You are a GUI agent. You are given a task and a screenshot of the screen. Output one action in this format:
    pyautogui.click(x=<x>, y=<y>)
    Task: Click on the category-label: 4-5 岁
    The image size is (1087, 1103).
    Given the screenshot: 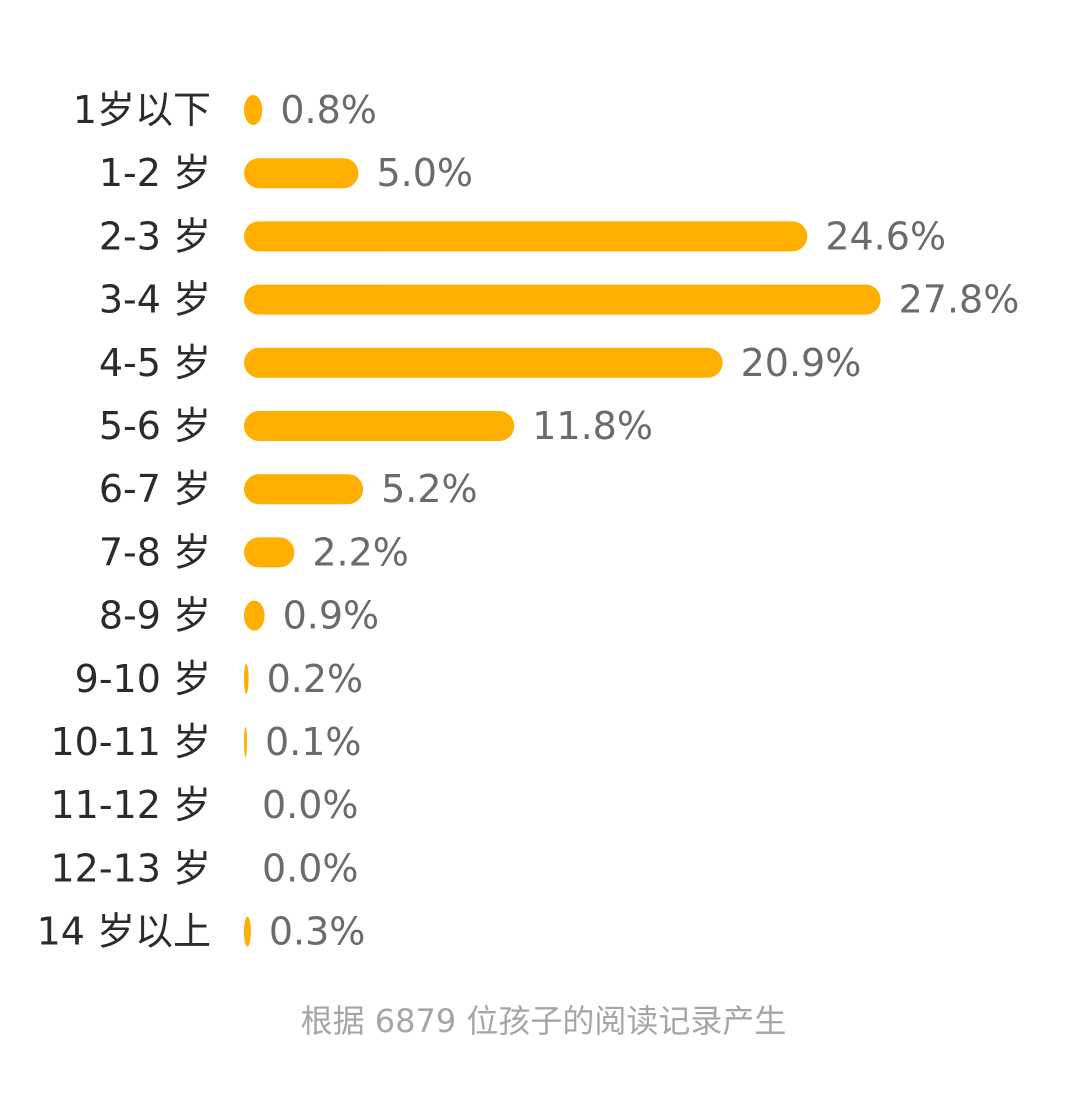 What is the action you would take?
    pyautogui.click(x=155, y=363)
    